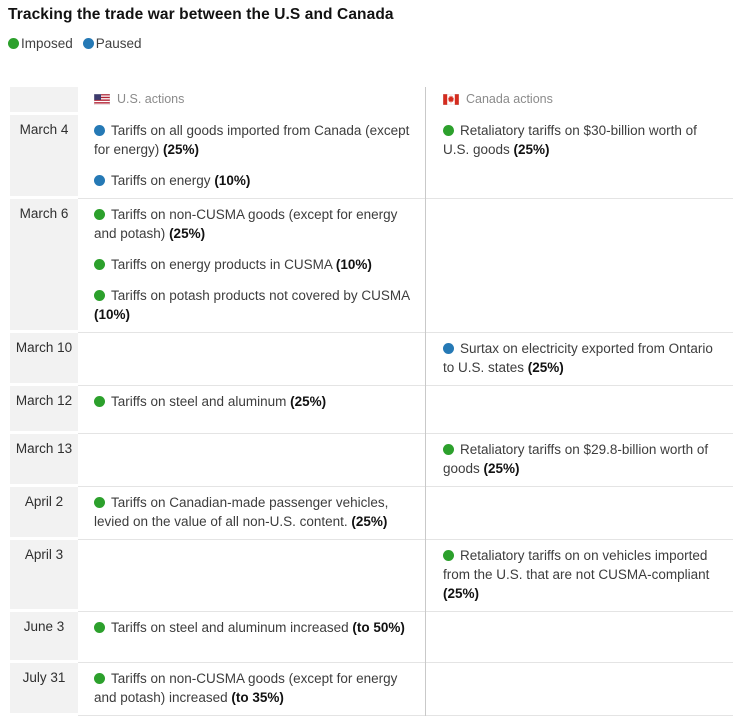 This screenshot has width=740, height=716. I want to click on date-cell: April 2, so click(44, 513).